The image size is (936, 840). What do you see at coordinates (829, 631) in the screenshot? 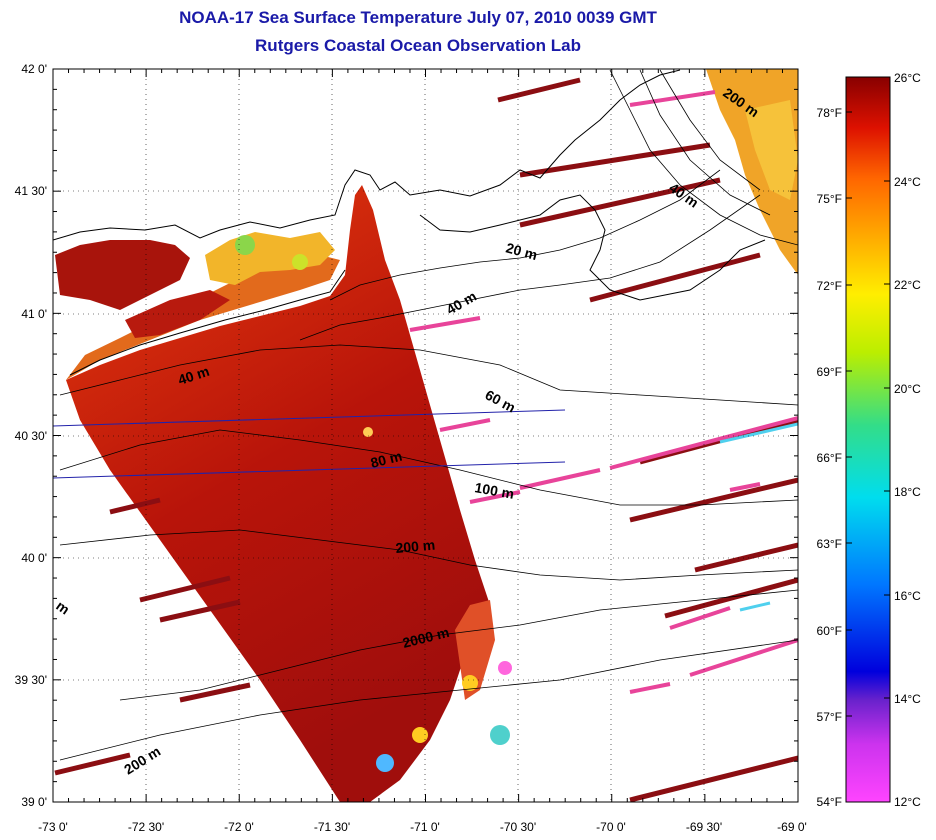
I see `fahrenheit-label: 60°F` at bounding box center [829, 631].